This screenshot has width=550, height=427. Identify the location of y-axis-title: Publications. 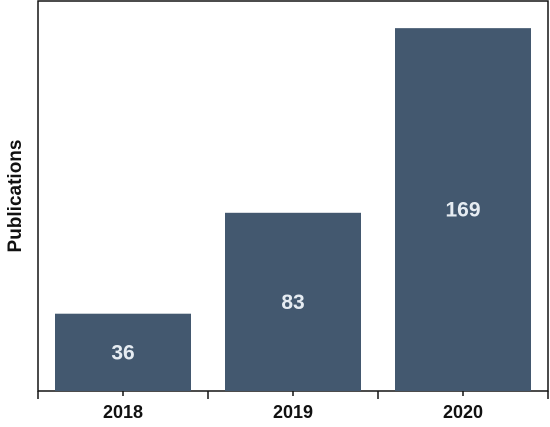
(15, 196).